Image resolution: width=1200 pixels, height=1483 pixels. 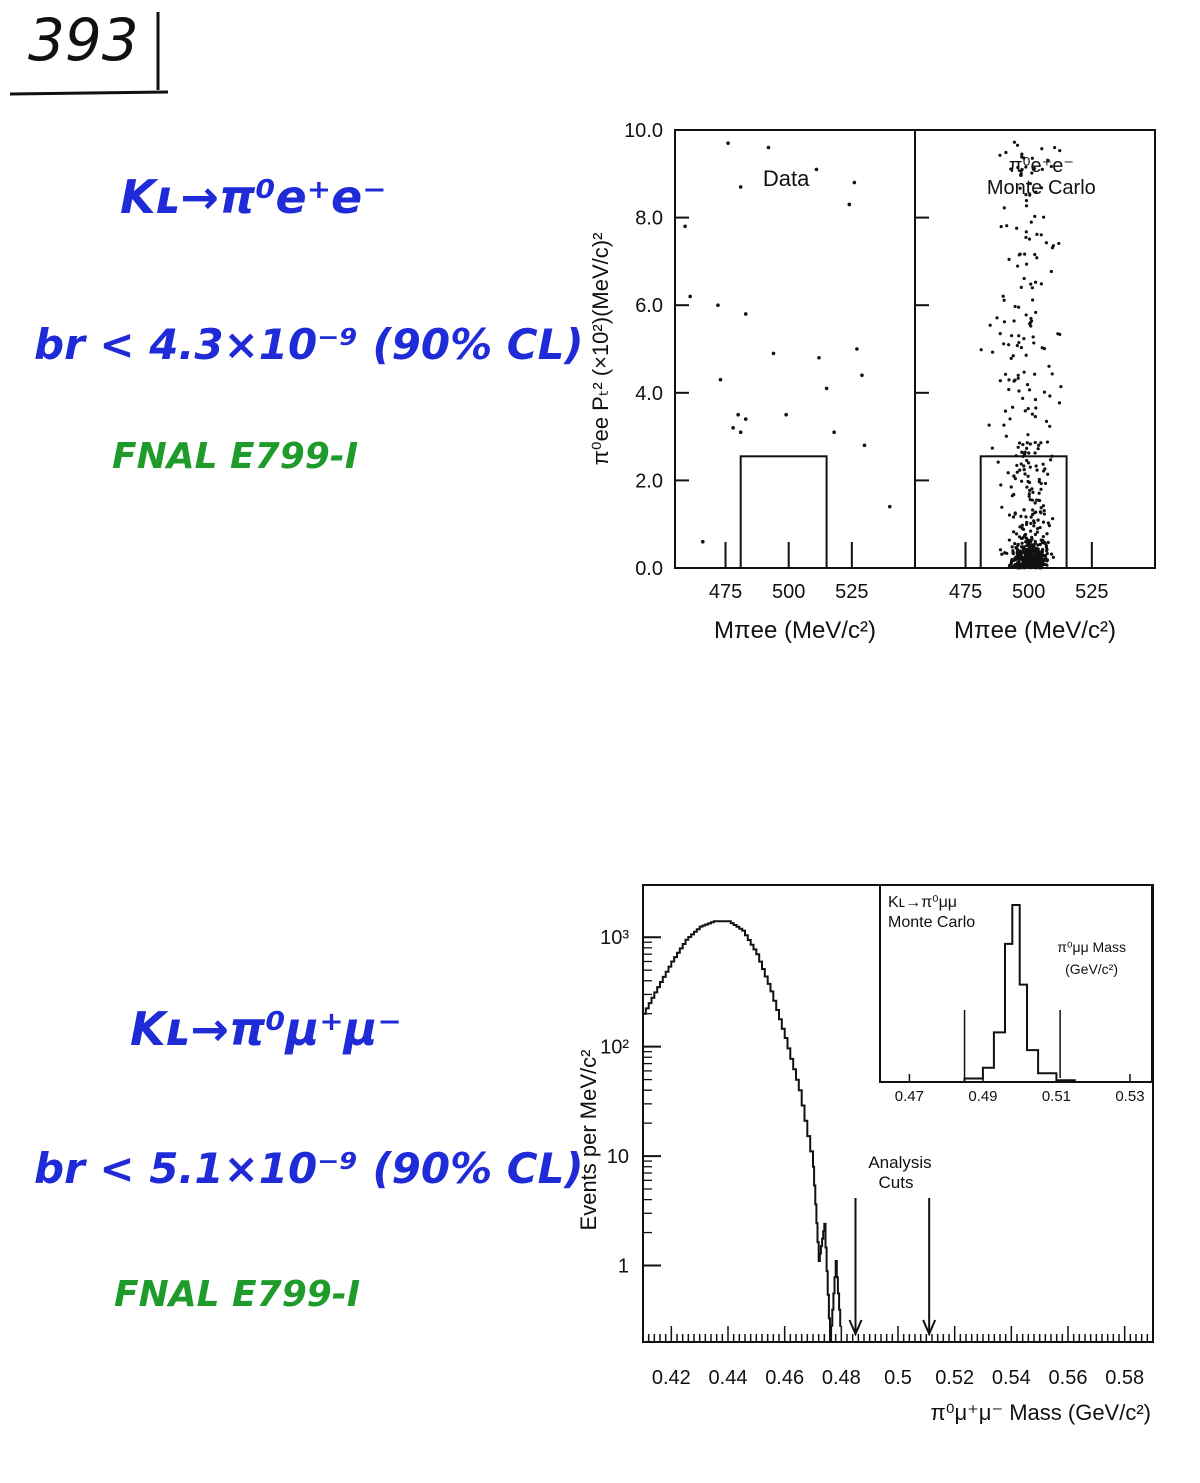 I want to click on panel-label-data: Data, so click(x=786, y=178).